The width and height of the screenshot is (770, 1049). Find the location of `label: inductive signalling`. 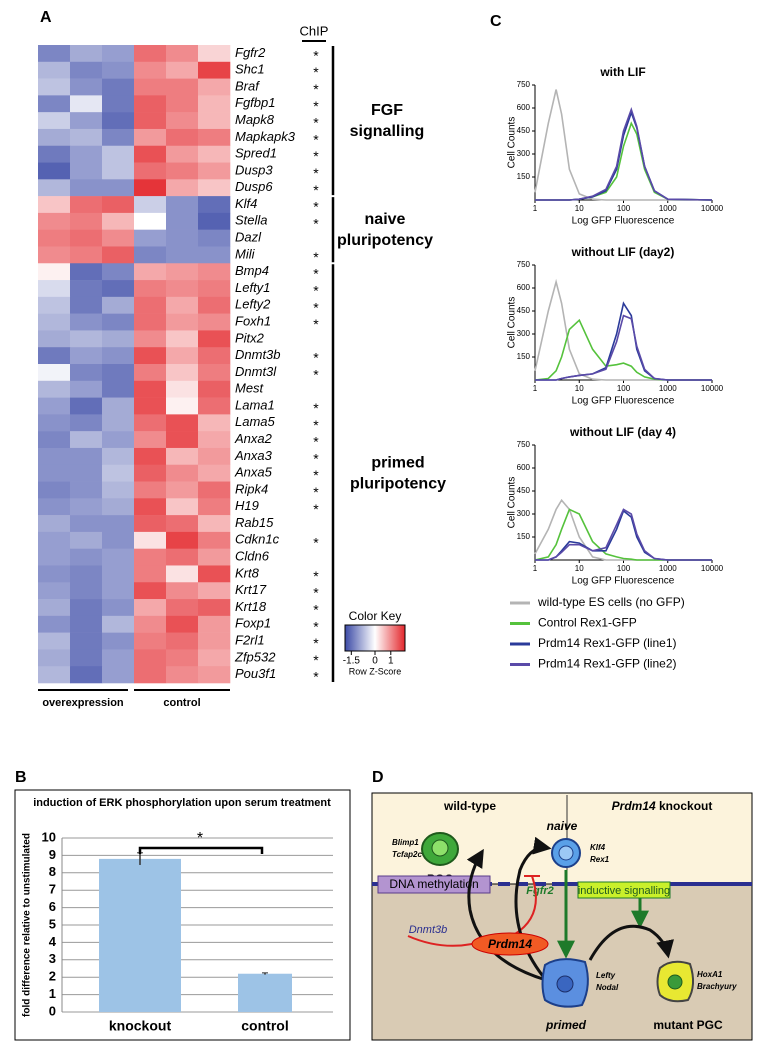

label: inductive signalling is located at coordinates (624, 891).